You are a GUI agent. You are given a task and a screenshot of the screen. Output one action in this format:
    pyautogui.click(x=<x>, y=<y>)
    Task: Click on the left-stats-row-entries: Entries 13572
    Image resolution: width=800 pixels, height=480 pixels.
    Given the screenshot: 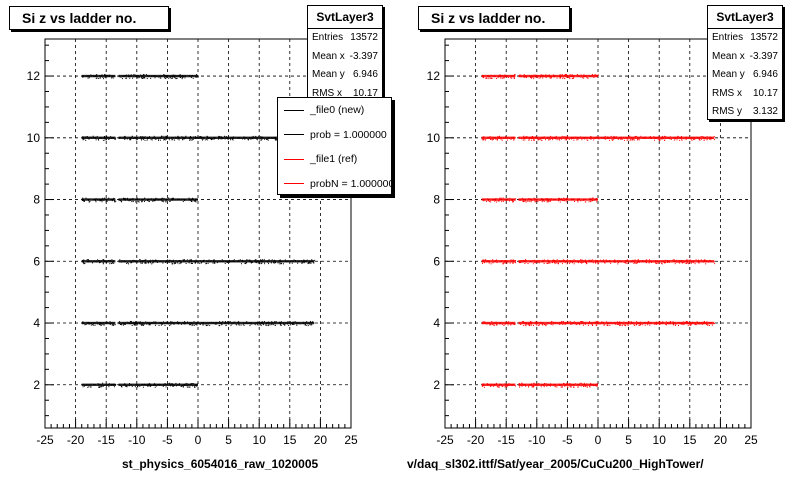 What is the action you would take?
    pyautogui.click(x=345, y=37)
    